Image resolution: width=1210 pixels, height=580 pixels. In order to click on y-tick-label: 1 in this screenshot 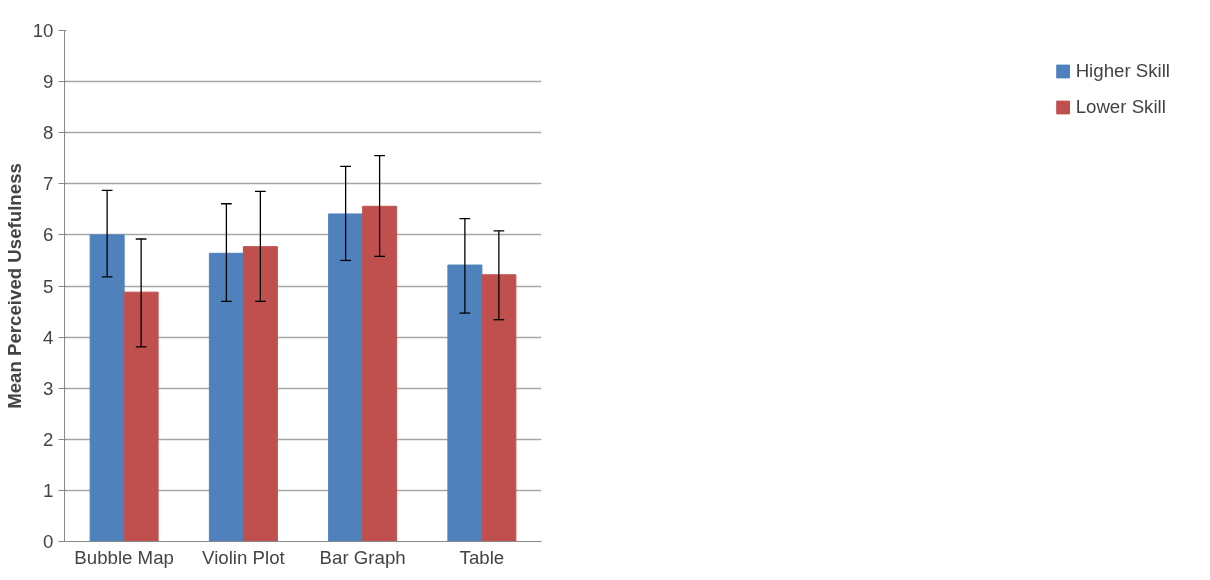, I will do `click(48, 490)`.